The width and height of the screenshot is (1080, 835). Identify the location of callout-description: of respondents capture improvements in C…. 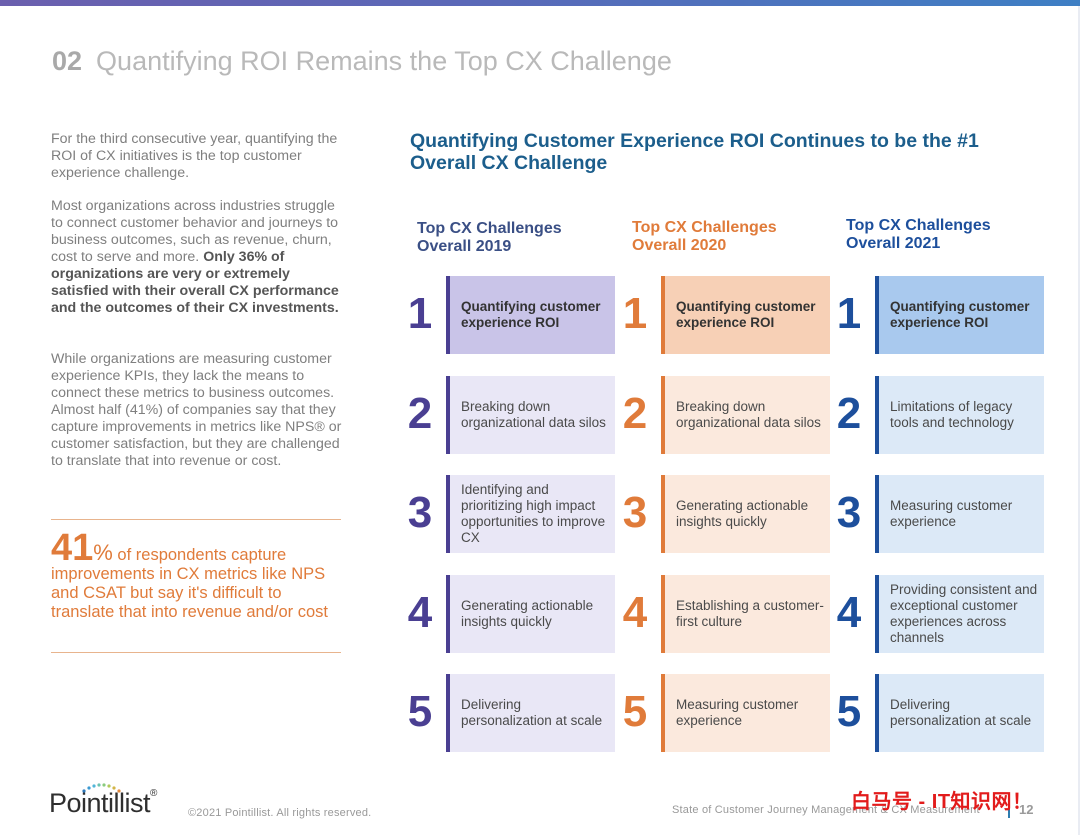
(190, 583).